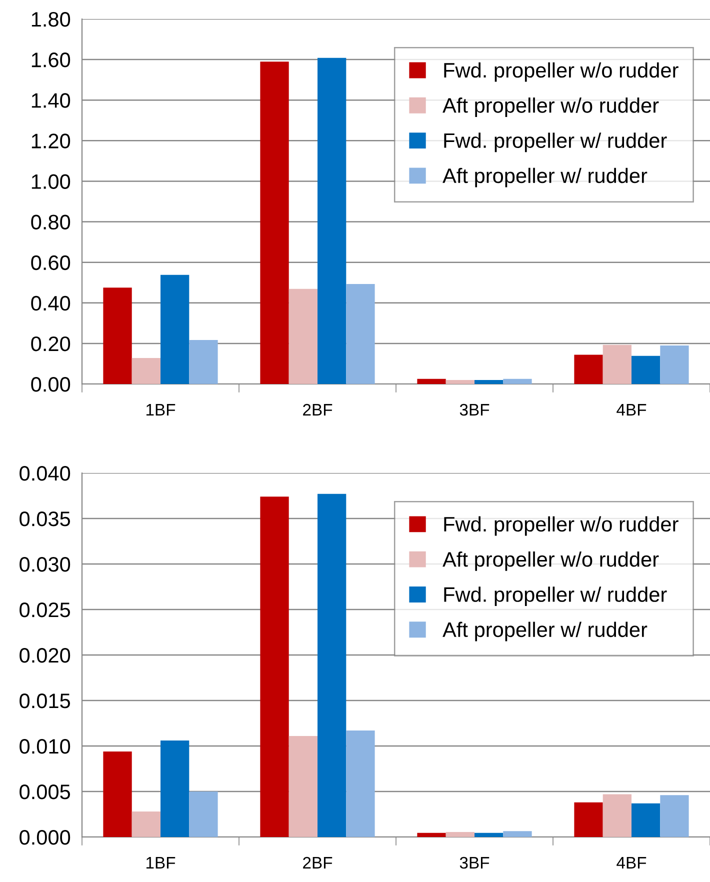 This screenshot has width=710, height=882. I want to click on y-tick-label: 0.40, so click(50, 303).